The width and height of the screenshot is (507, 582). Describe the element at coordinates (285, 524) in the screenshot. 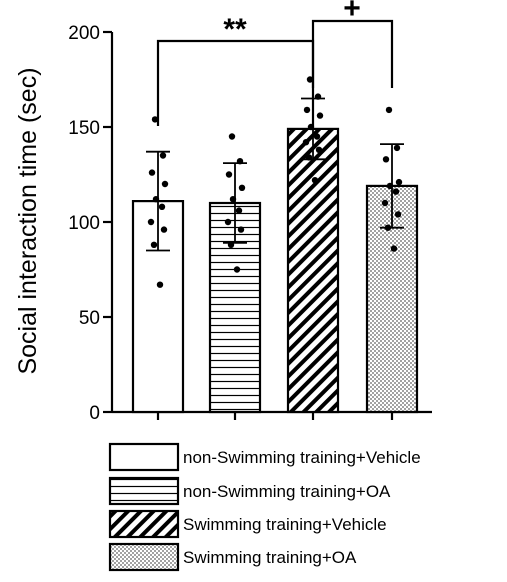

I see `legend-label: Swimming training+Vehicle` at that location.